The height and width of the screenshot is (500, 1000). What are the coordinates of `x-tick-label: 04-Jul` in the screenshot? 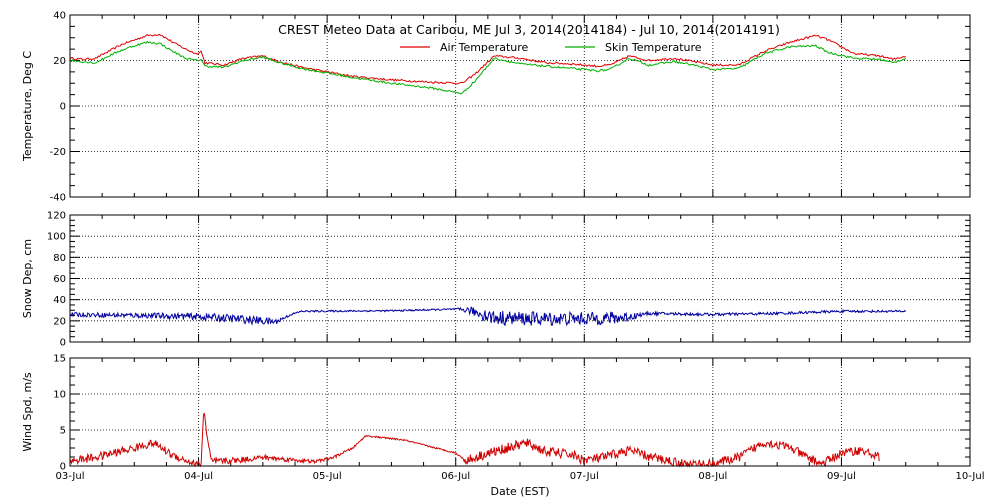 It's located at (198, 476).